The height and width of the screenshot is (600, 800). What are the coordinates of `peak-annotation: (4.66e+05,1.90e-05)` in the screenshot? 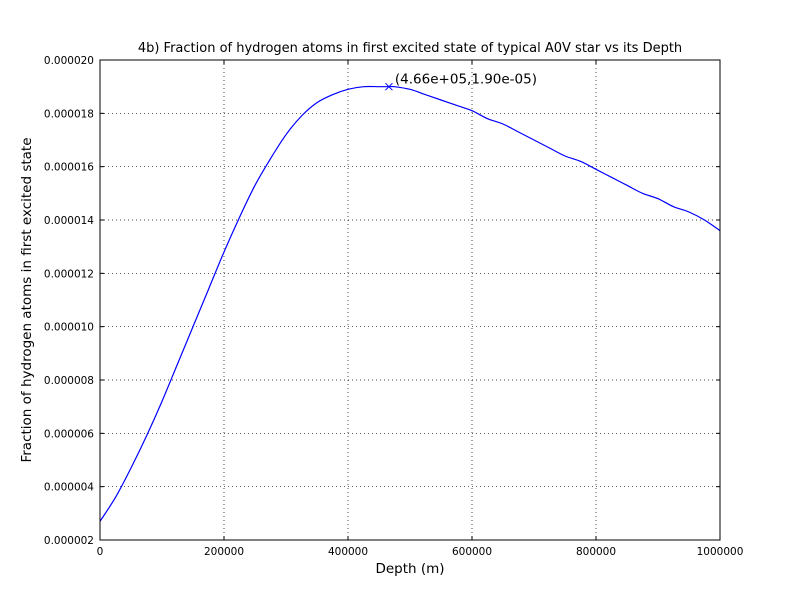 It's located at (466, 80).